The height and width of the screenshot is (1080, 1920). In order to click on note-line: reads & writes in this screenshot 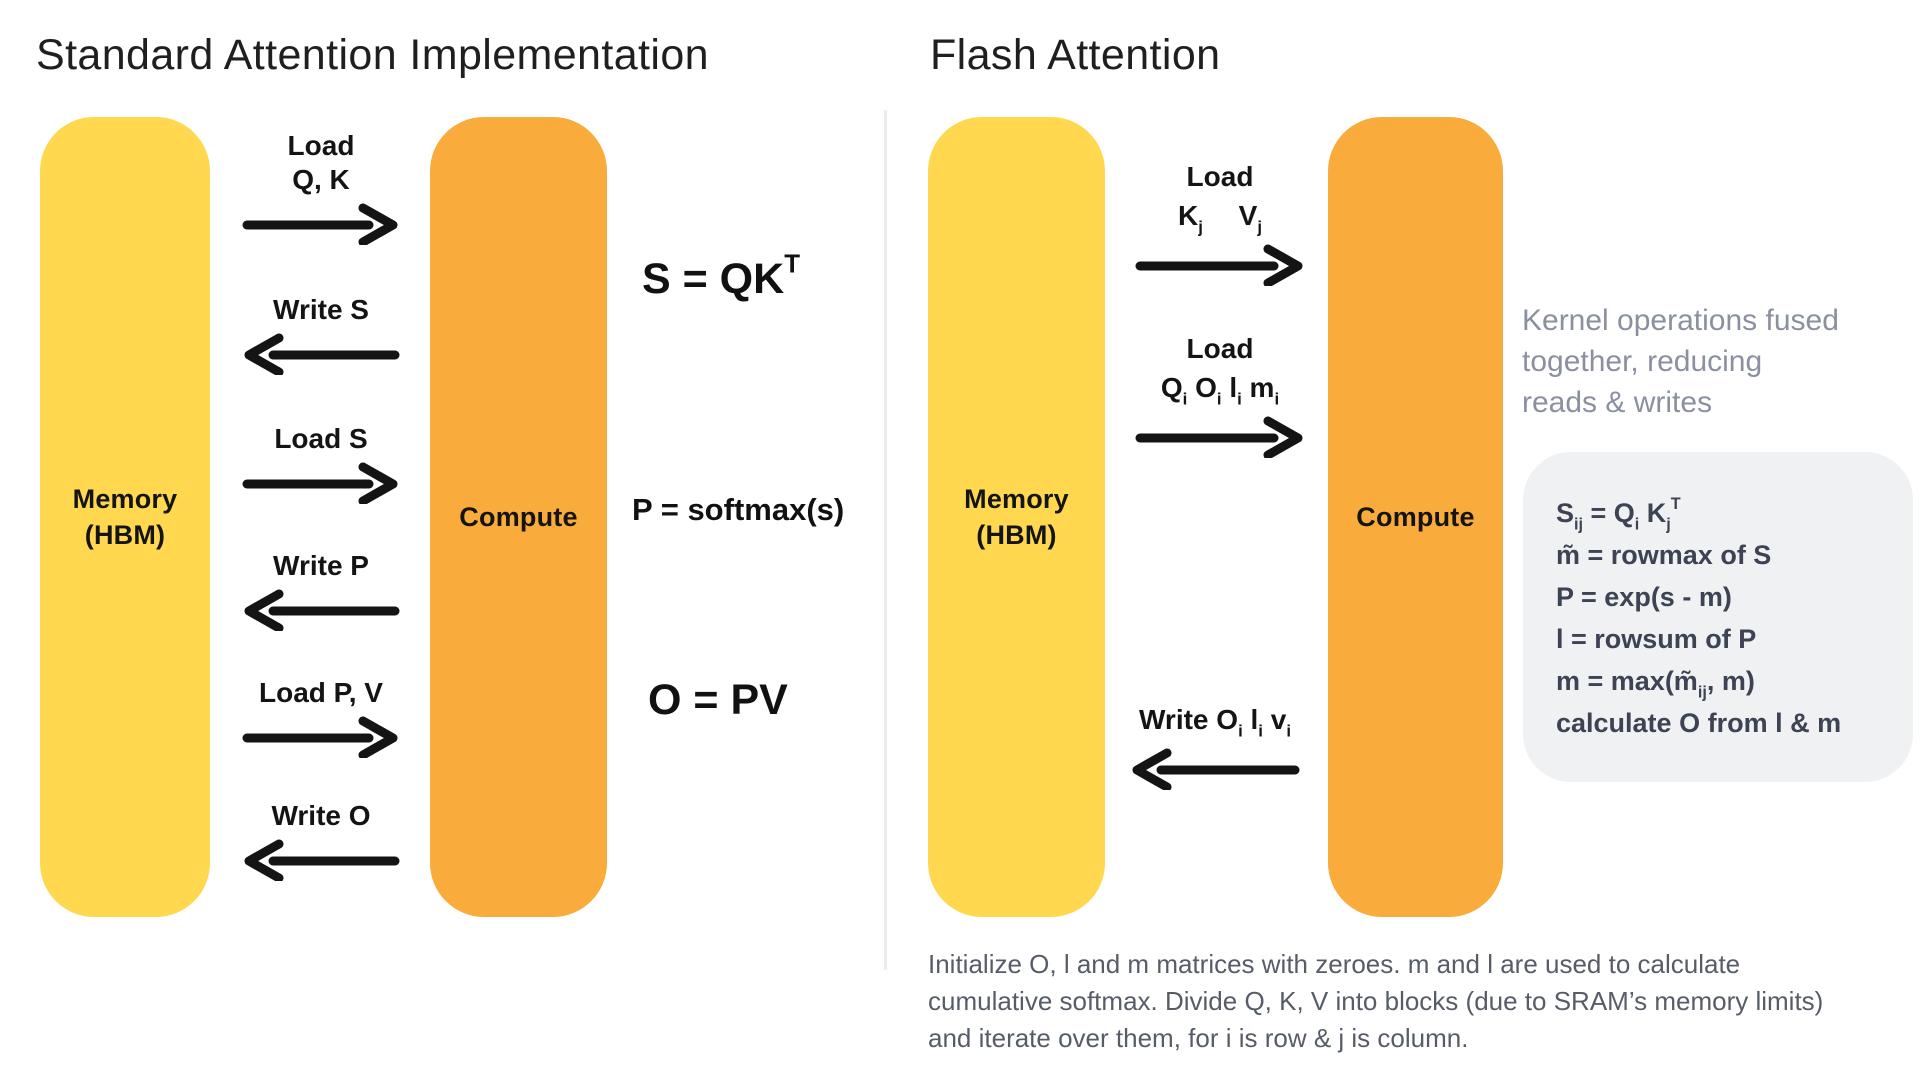, I will do `click(1617, 402)`.